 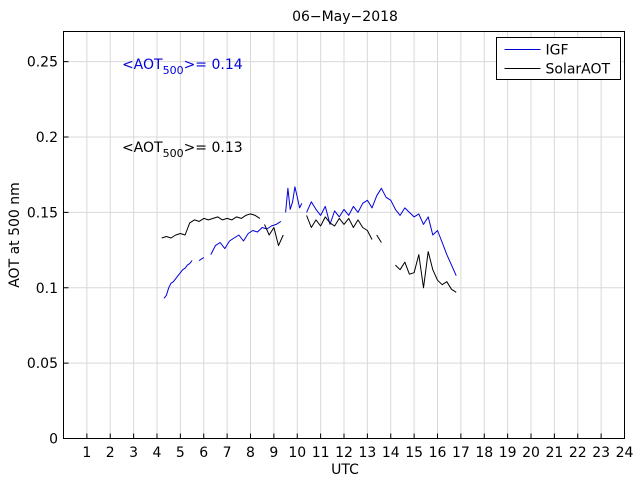 What do you see at coordinates (53, 440) in the screenshot?
I see `y-tick-label: 0` at bounding box center [53, 440].